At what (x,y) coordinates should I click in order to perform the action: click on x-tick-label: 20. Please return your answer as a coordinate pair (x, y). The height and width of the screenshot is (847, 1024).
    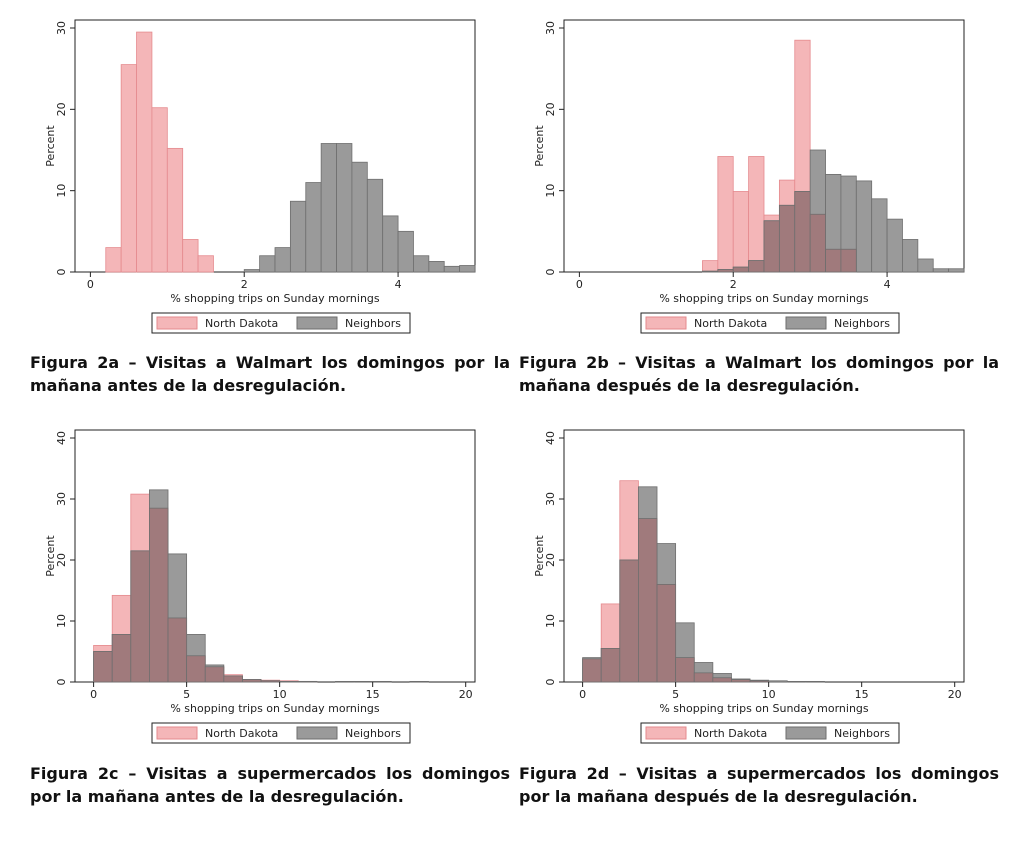
    Looking at the image, I should click on (955, 694).